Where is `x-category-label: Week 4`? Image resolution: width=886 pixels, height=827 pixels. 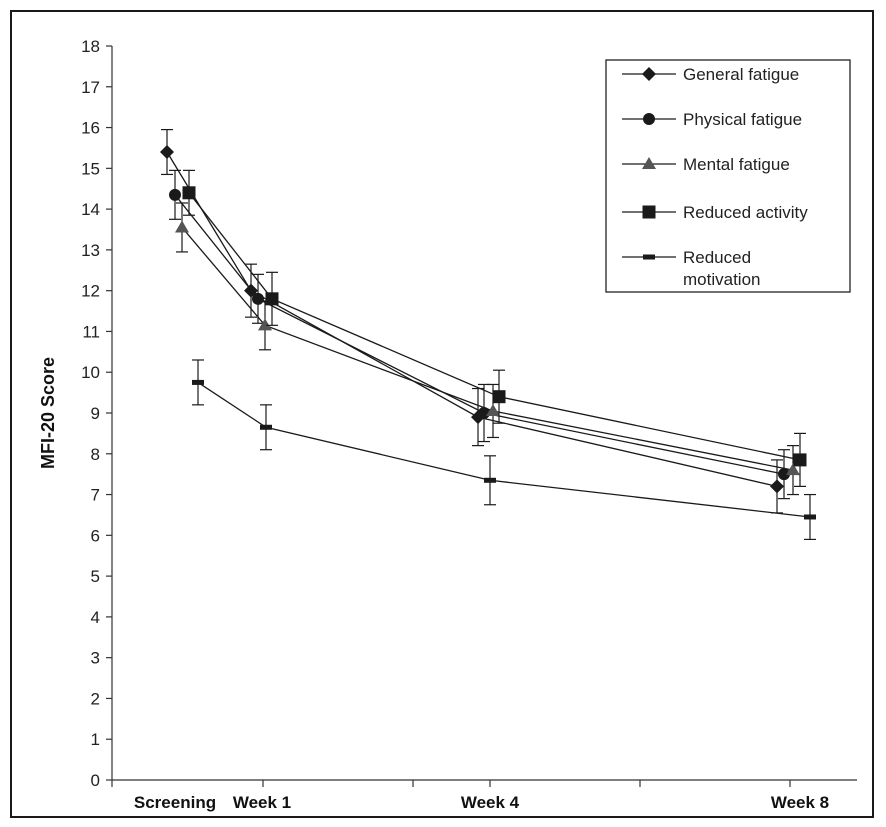 x-category-label: Week 4 is located at coordinates (490, 802).